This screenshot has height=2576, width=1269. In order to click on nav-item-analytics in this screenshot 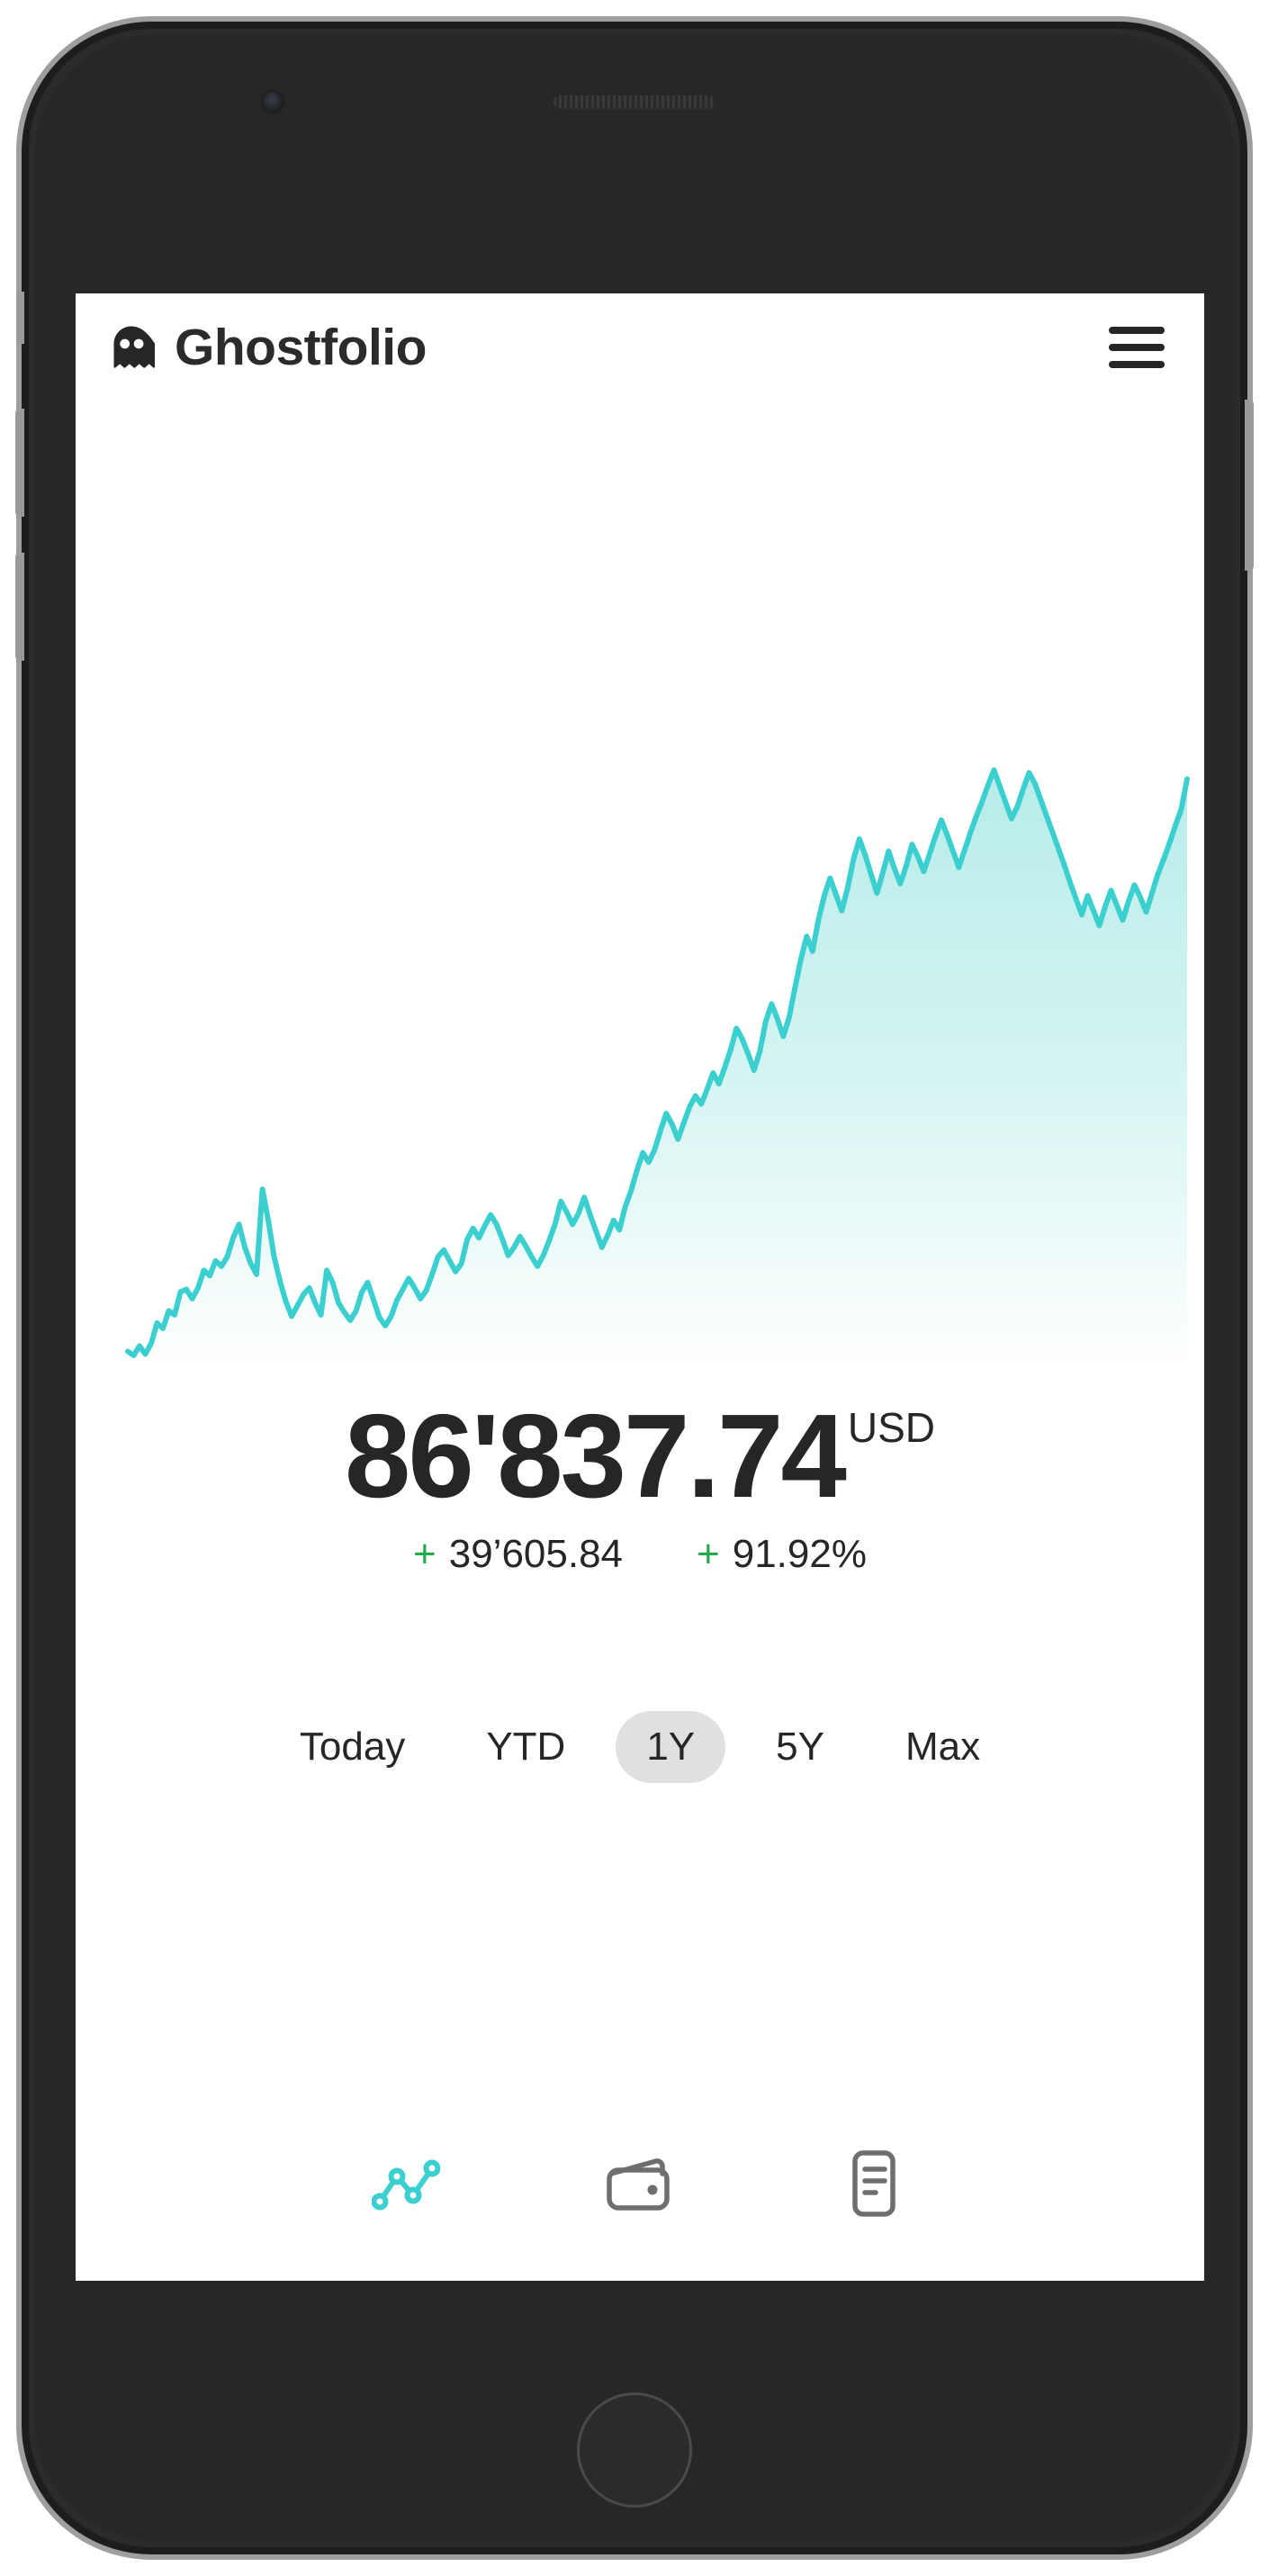, I will do `click(406, 2183)`.